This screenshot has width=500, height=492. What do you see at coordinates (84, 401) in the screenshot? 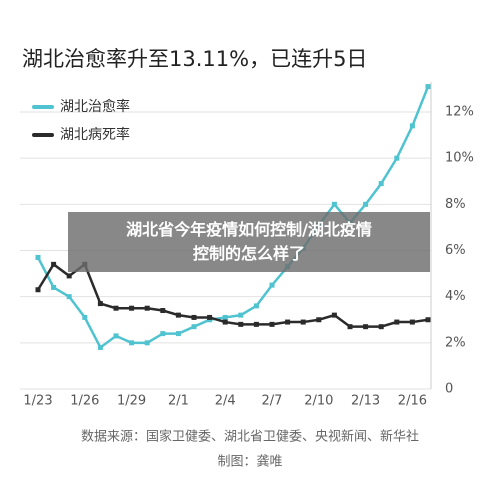
I see `x-tick-label: 1/26` at bounding box center [84, 401].